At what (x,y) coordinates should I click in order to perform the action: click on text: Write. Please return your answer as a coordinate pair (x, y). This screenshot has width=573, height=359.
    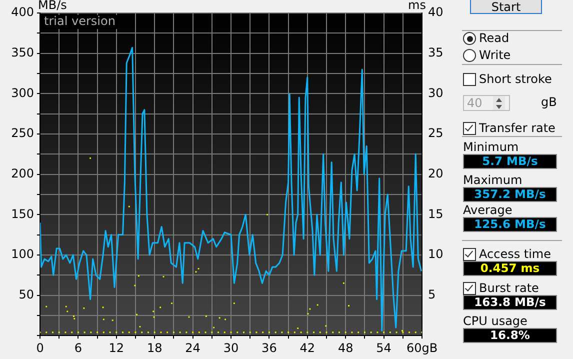
    Looking at the image, I should click on (495, 55).